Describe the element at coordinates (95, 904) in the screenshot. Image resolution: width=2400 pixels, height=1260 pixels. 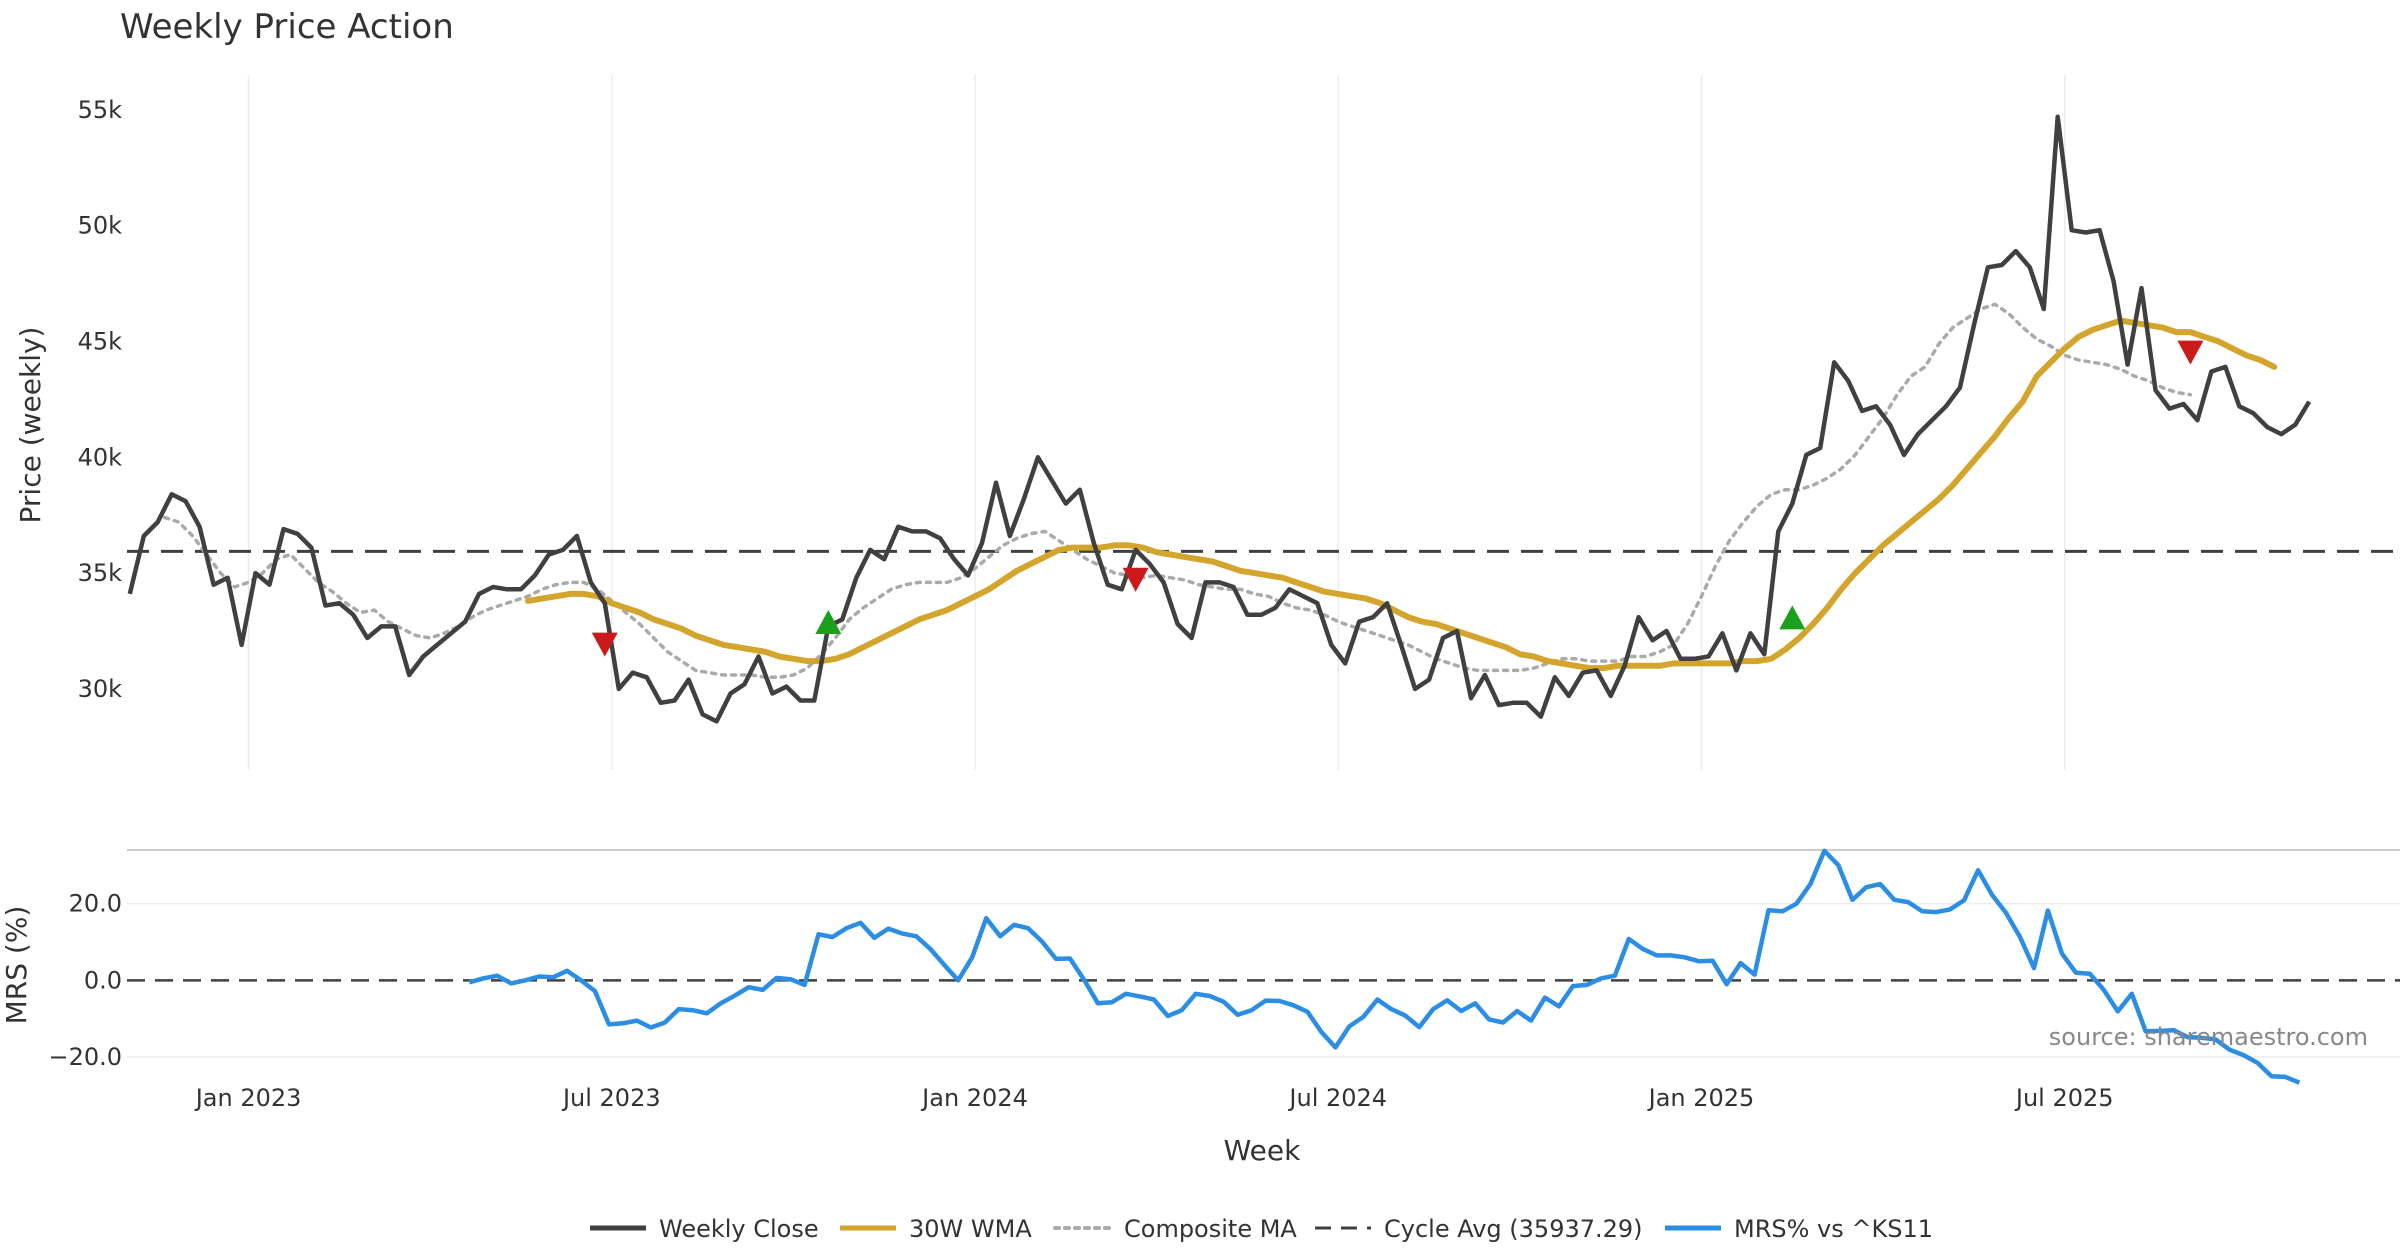
I see `mrs-y-tick-label: 20.0` at that location.